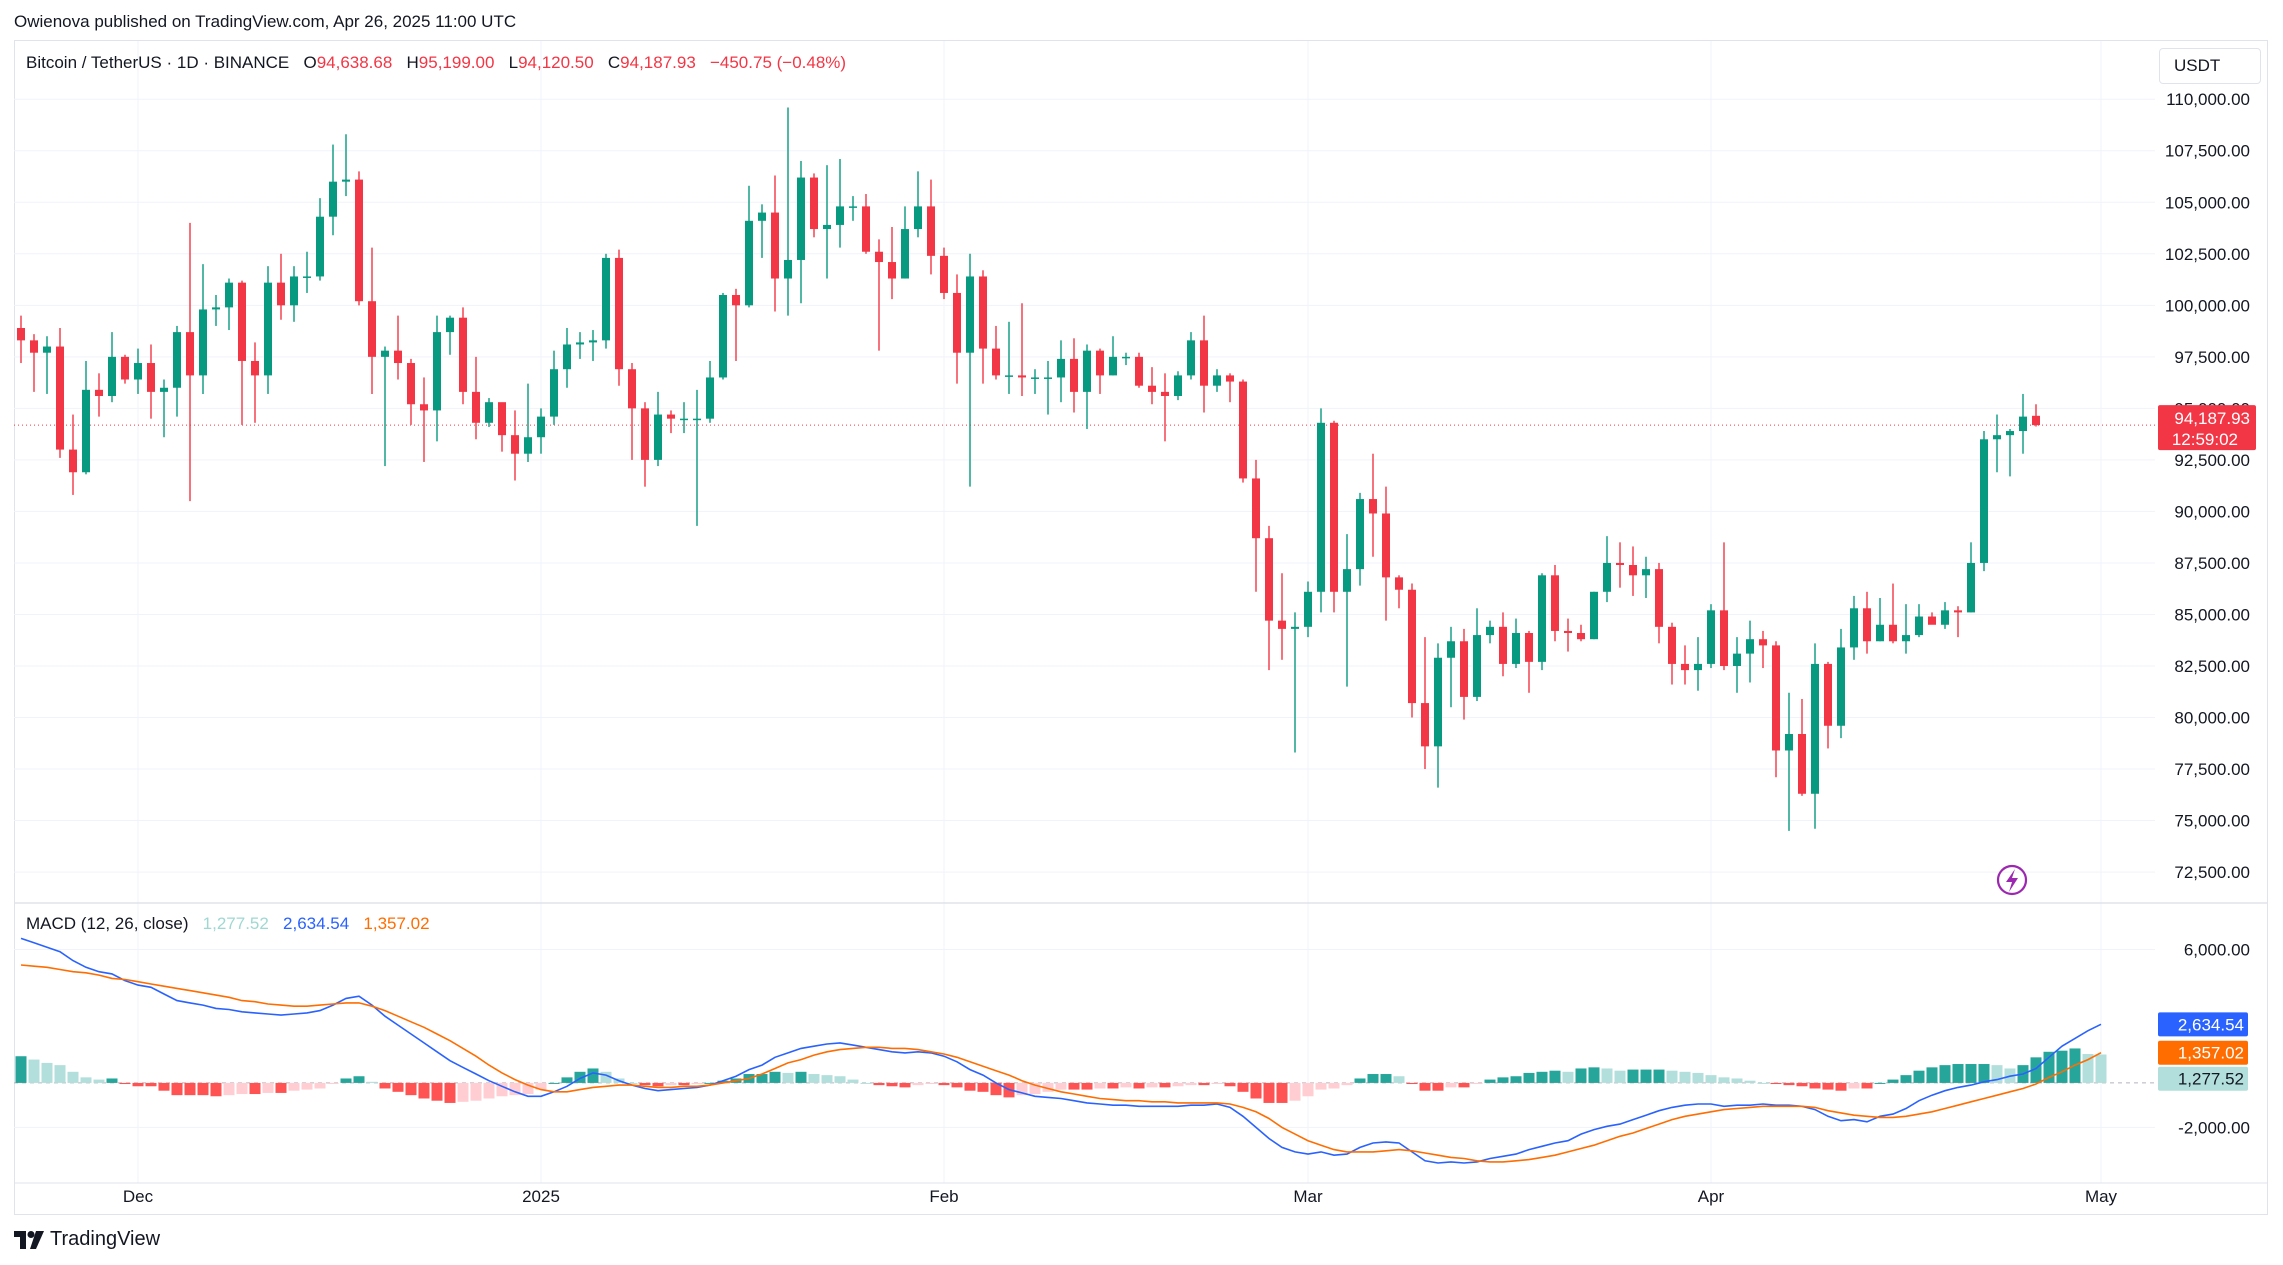  Describe the element at coordinates (2207, 254) in the screenshot. I see `price-tick-label: 102,500.00` at that location.